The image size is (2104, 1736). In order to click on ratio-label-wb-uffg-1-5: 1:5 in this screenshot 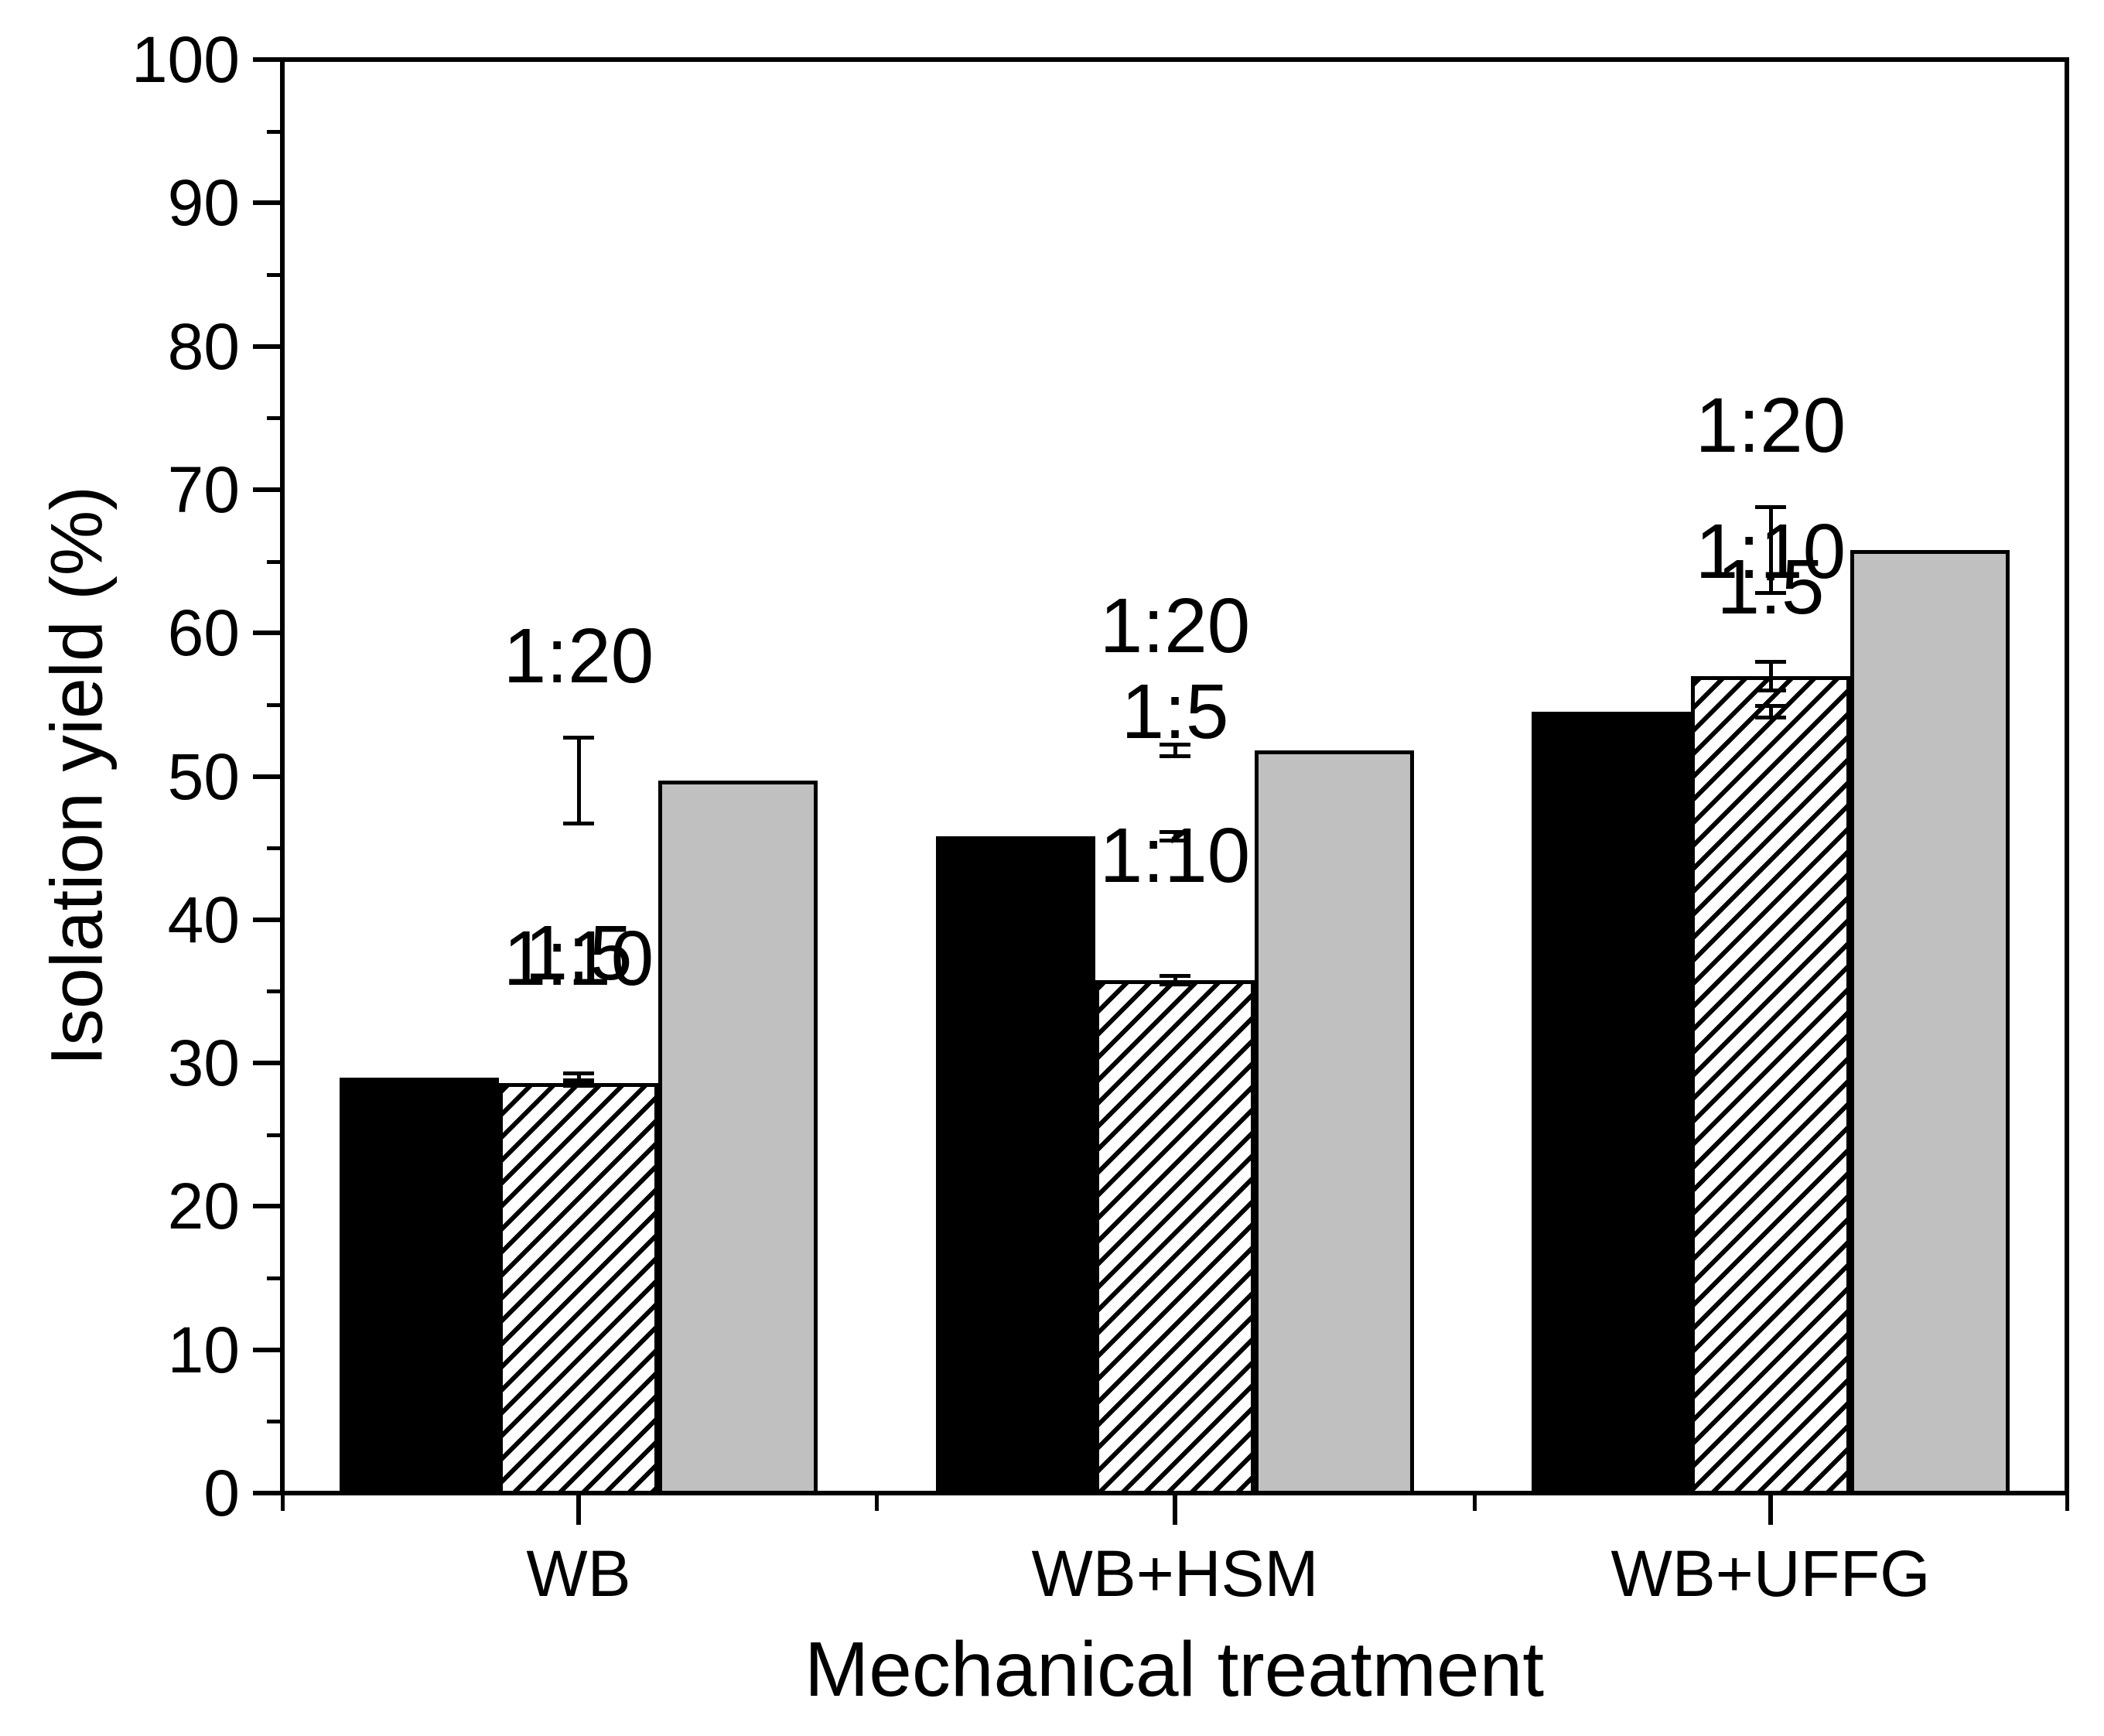, I will do `click(1770, 587)`.